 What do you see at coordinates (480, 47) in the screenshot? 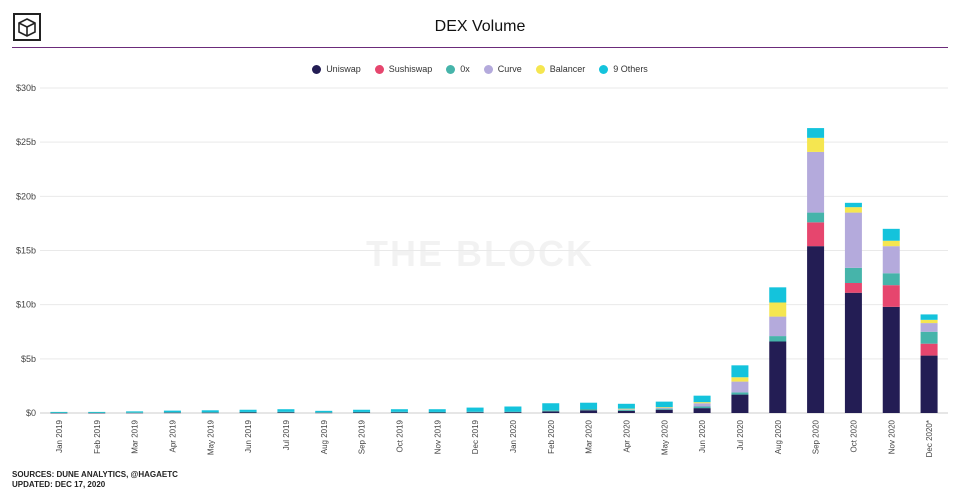
I see `title-divider` at bounding box center [480, 47].